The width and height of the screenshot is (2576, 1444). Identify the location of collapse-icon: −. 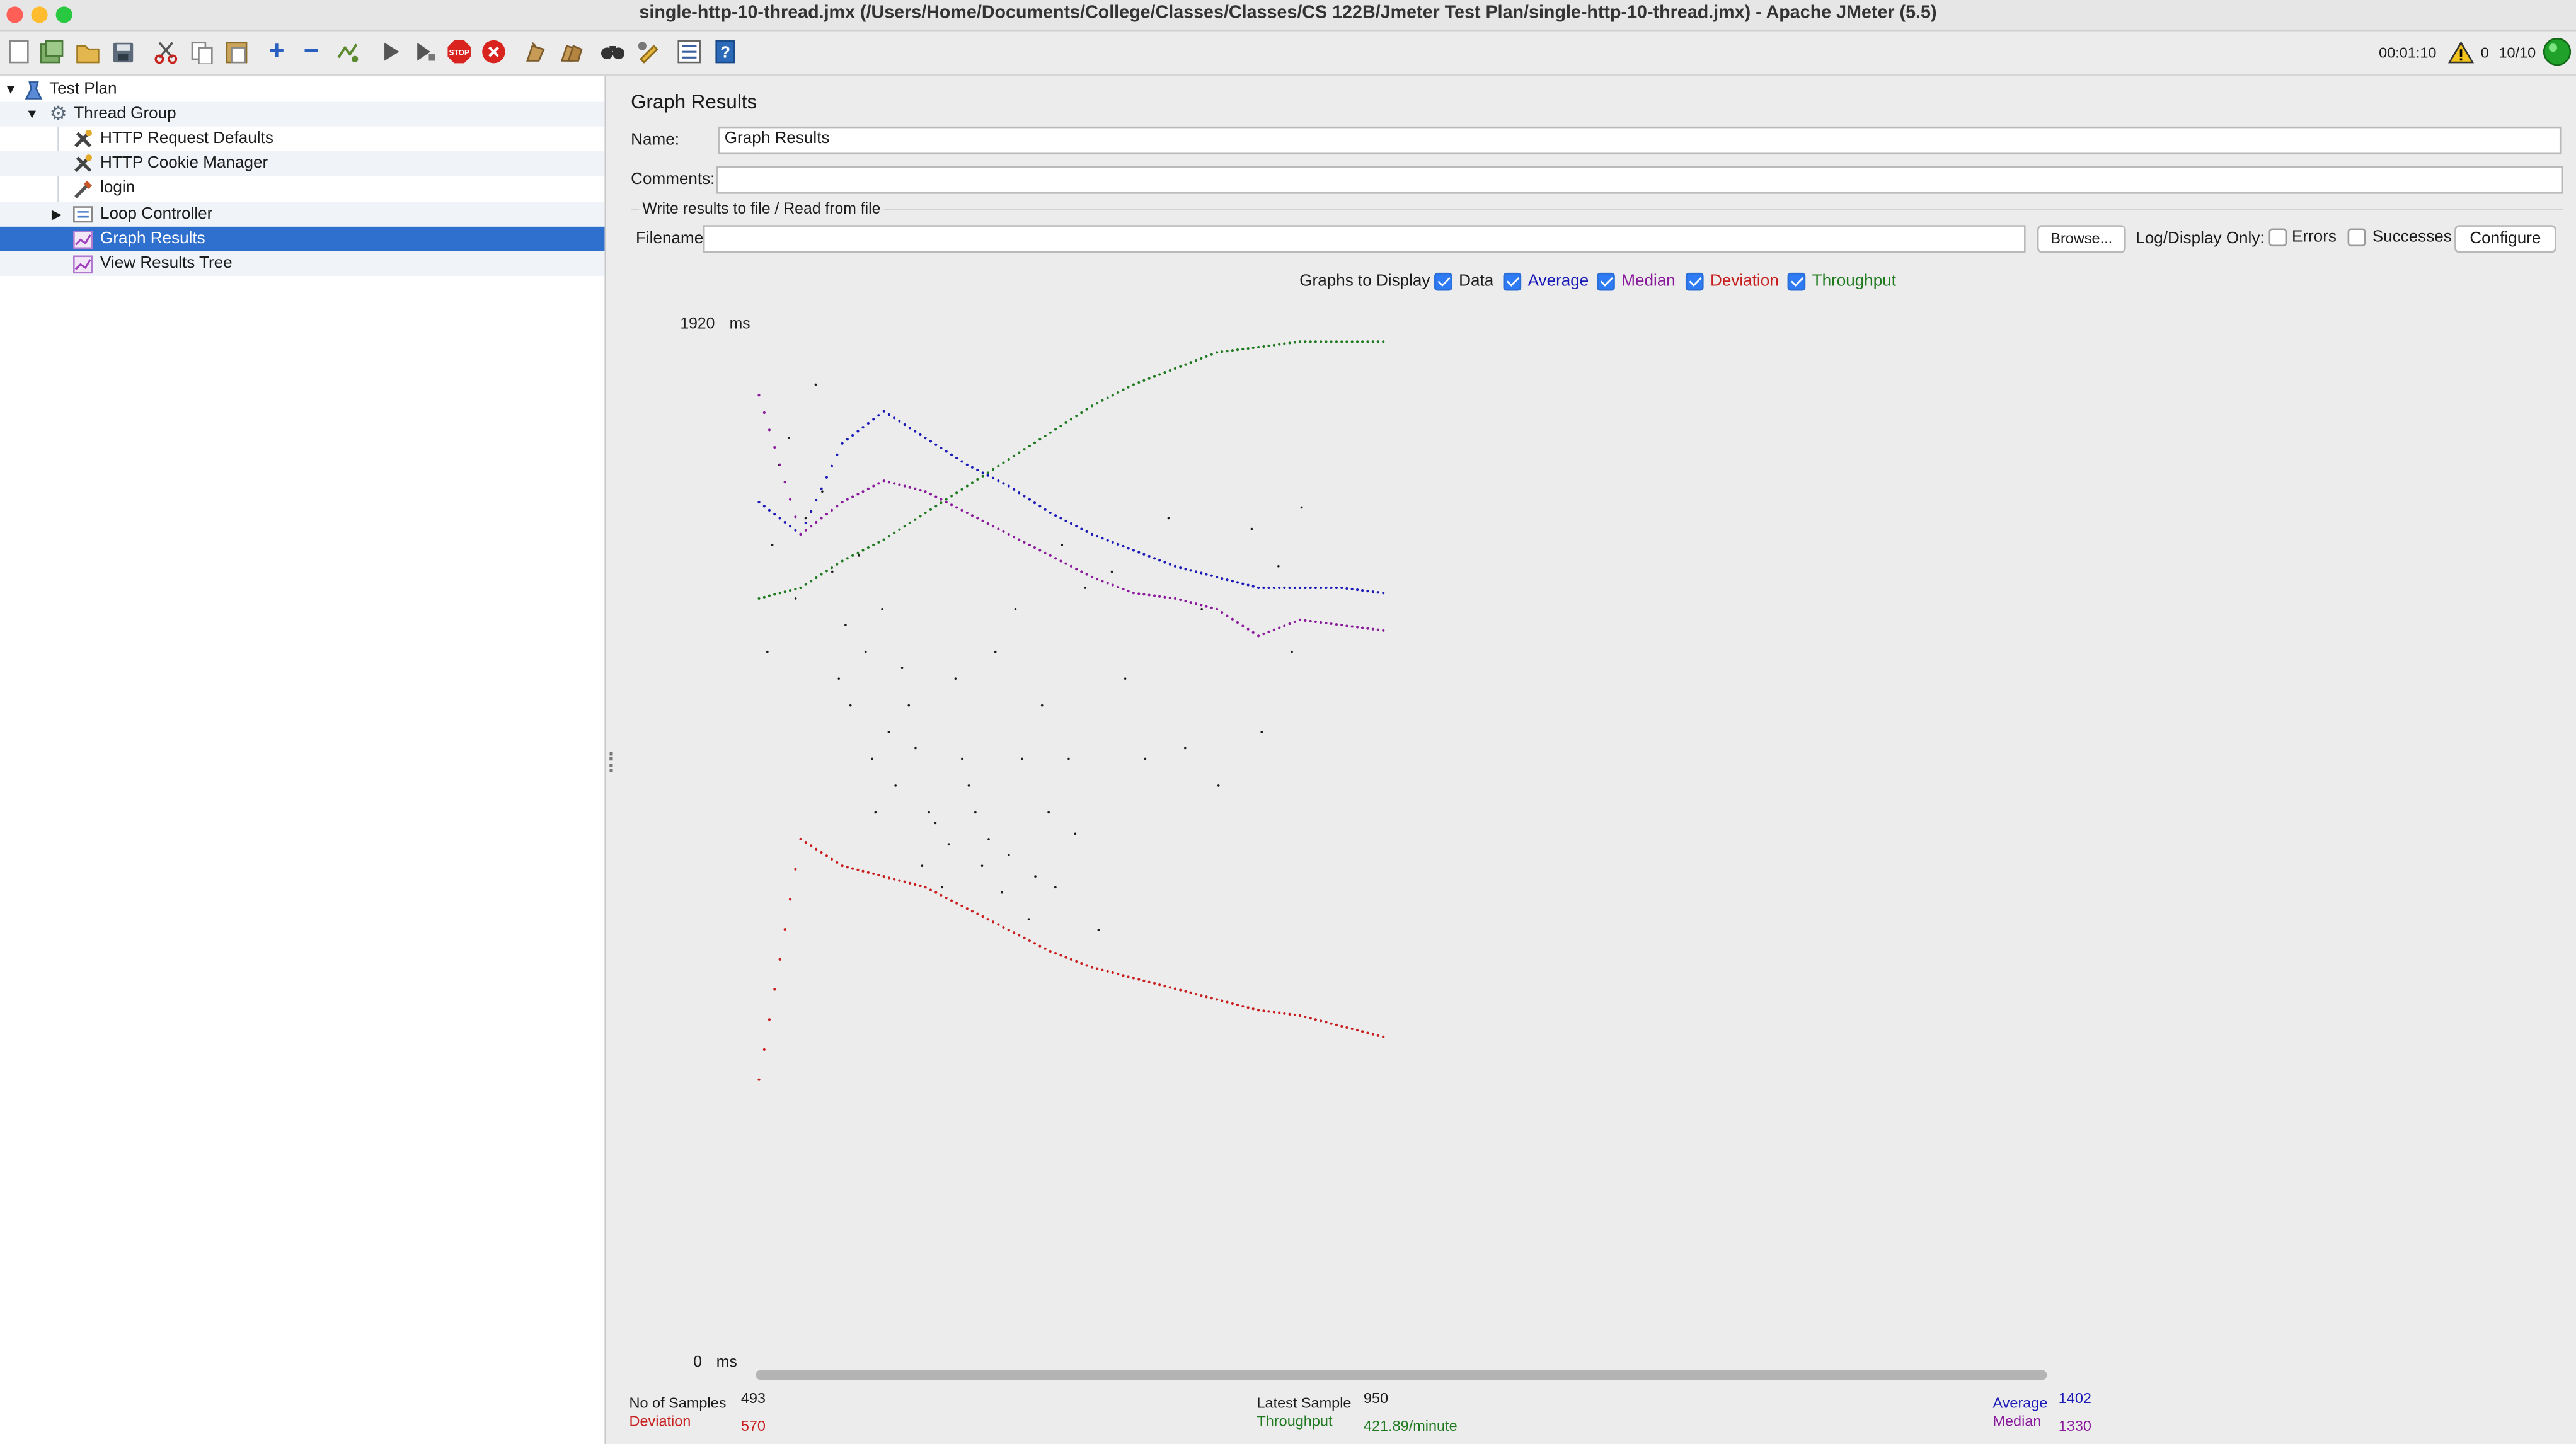
(311, 51).